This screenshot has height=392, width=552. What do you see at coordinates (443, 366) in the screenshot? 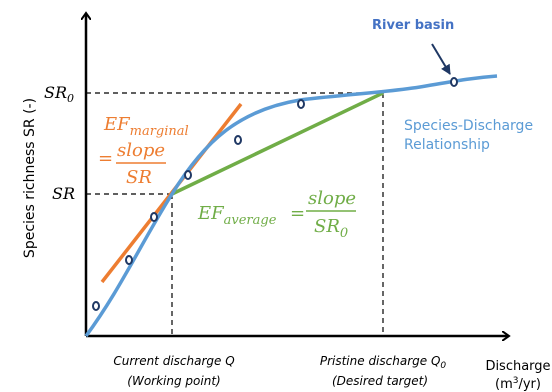
I see `x-tick-pristine-line1-sub: 0` at bounding box center [443, 366].